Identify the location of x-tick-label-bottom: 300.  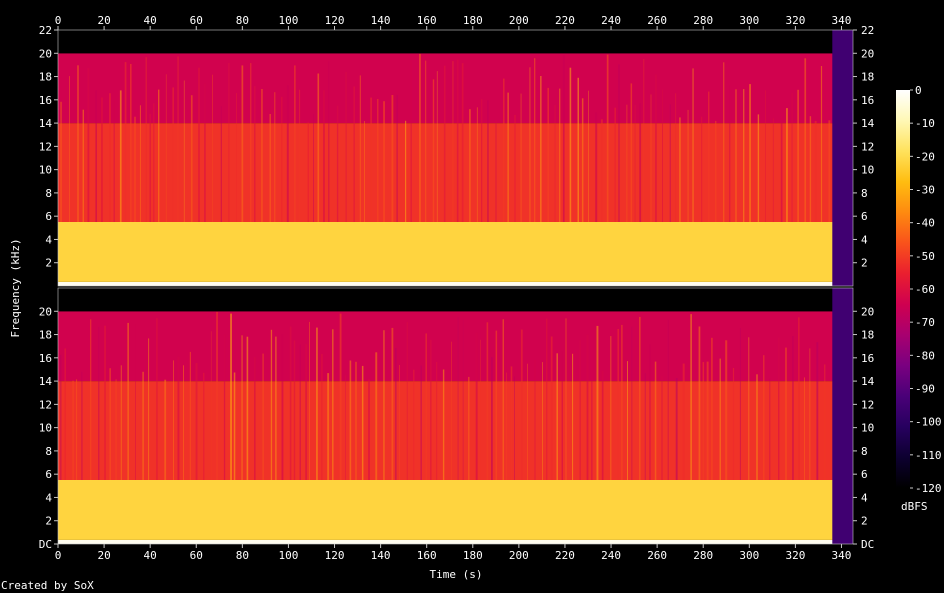
(749, 555).